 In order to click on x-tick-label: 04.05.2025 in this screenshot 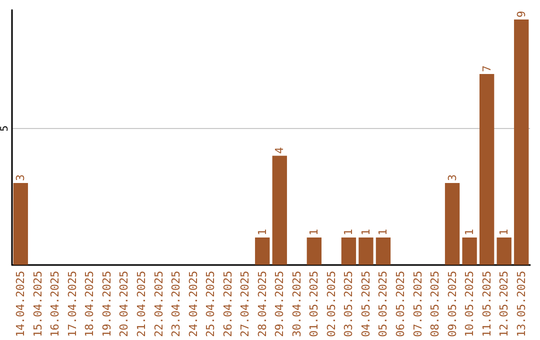, I will do `click(365, 304)`.